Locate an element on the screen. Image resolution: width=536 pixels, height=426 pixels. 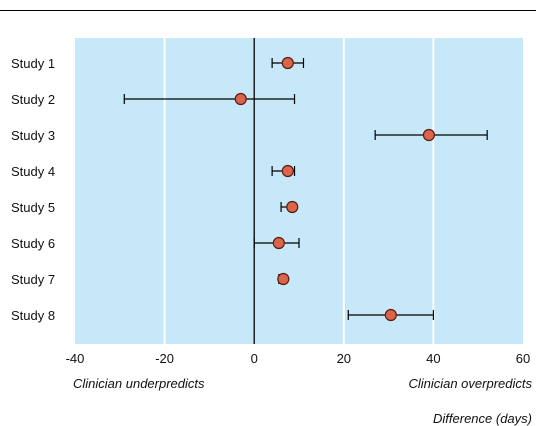
top-rule is located at coordinates (268, 10).